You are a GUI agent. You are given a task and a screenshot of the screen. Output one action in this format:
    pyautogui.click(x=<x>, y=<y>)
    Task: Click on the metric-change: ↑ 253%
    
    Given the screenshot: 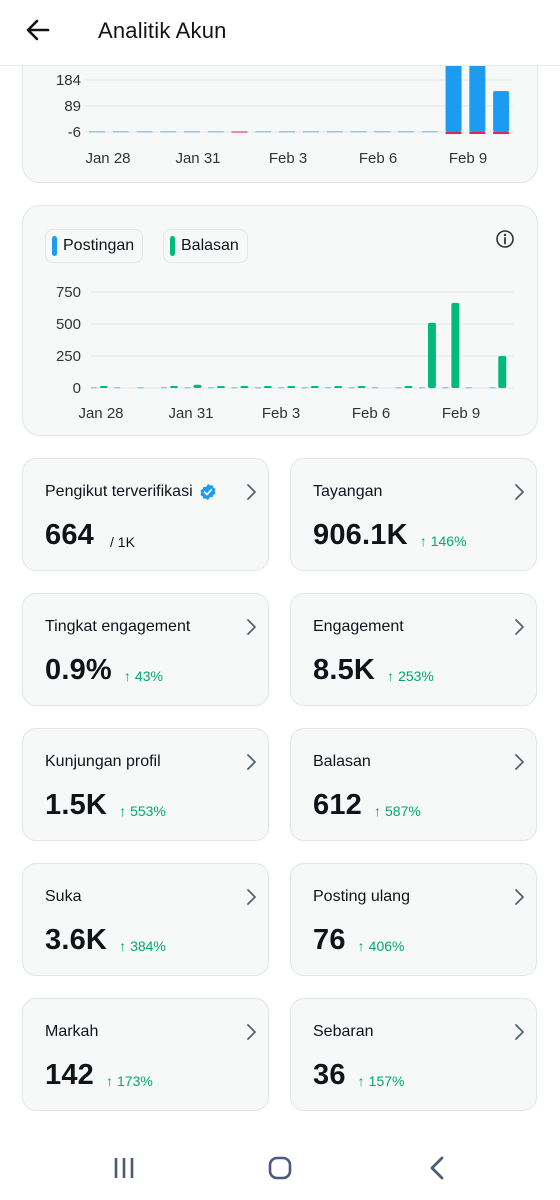 What is the action you would take?
    pyautogui.click(x=410, y=676)
    